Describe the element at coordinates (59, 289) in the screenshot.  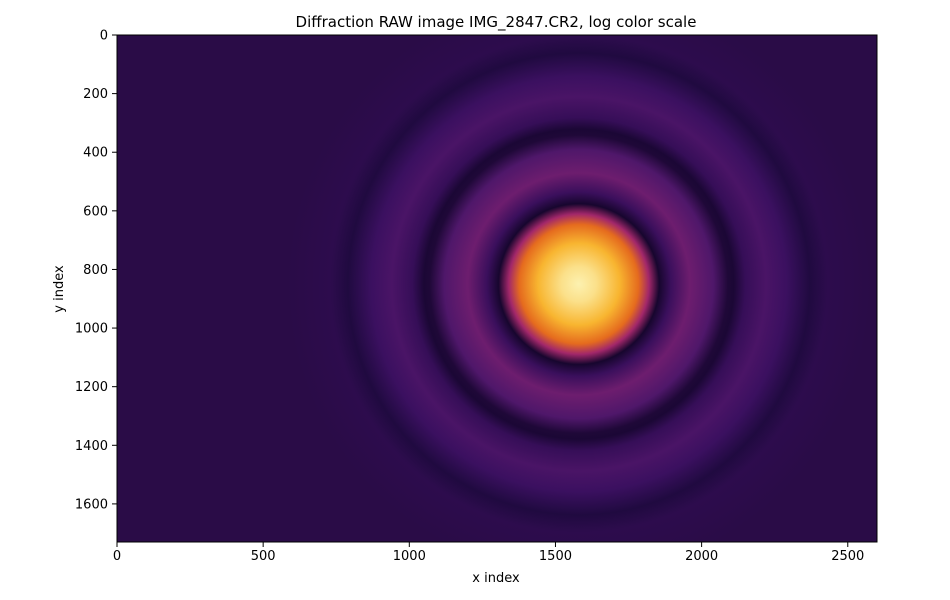
I see `y-axis-label: y index` at that location.